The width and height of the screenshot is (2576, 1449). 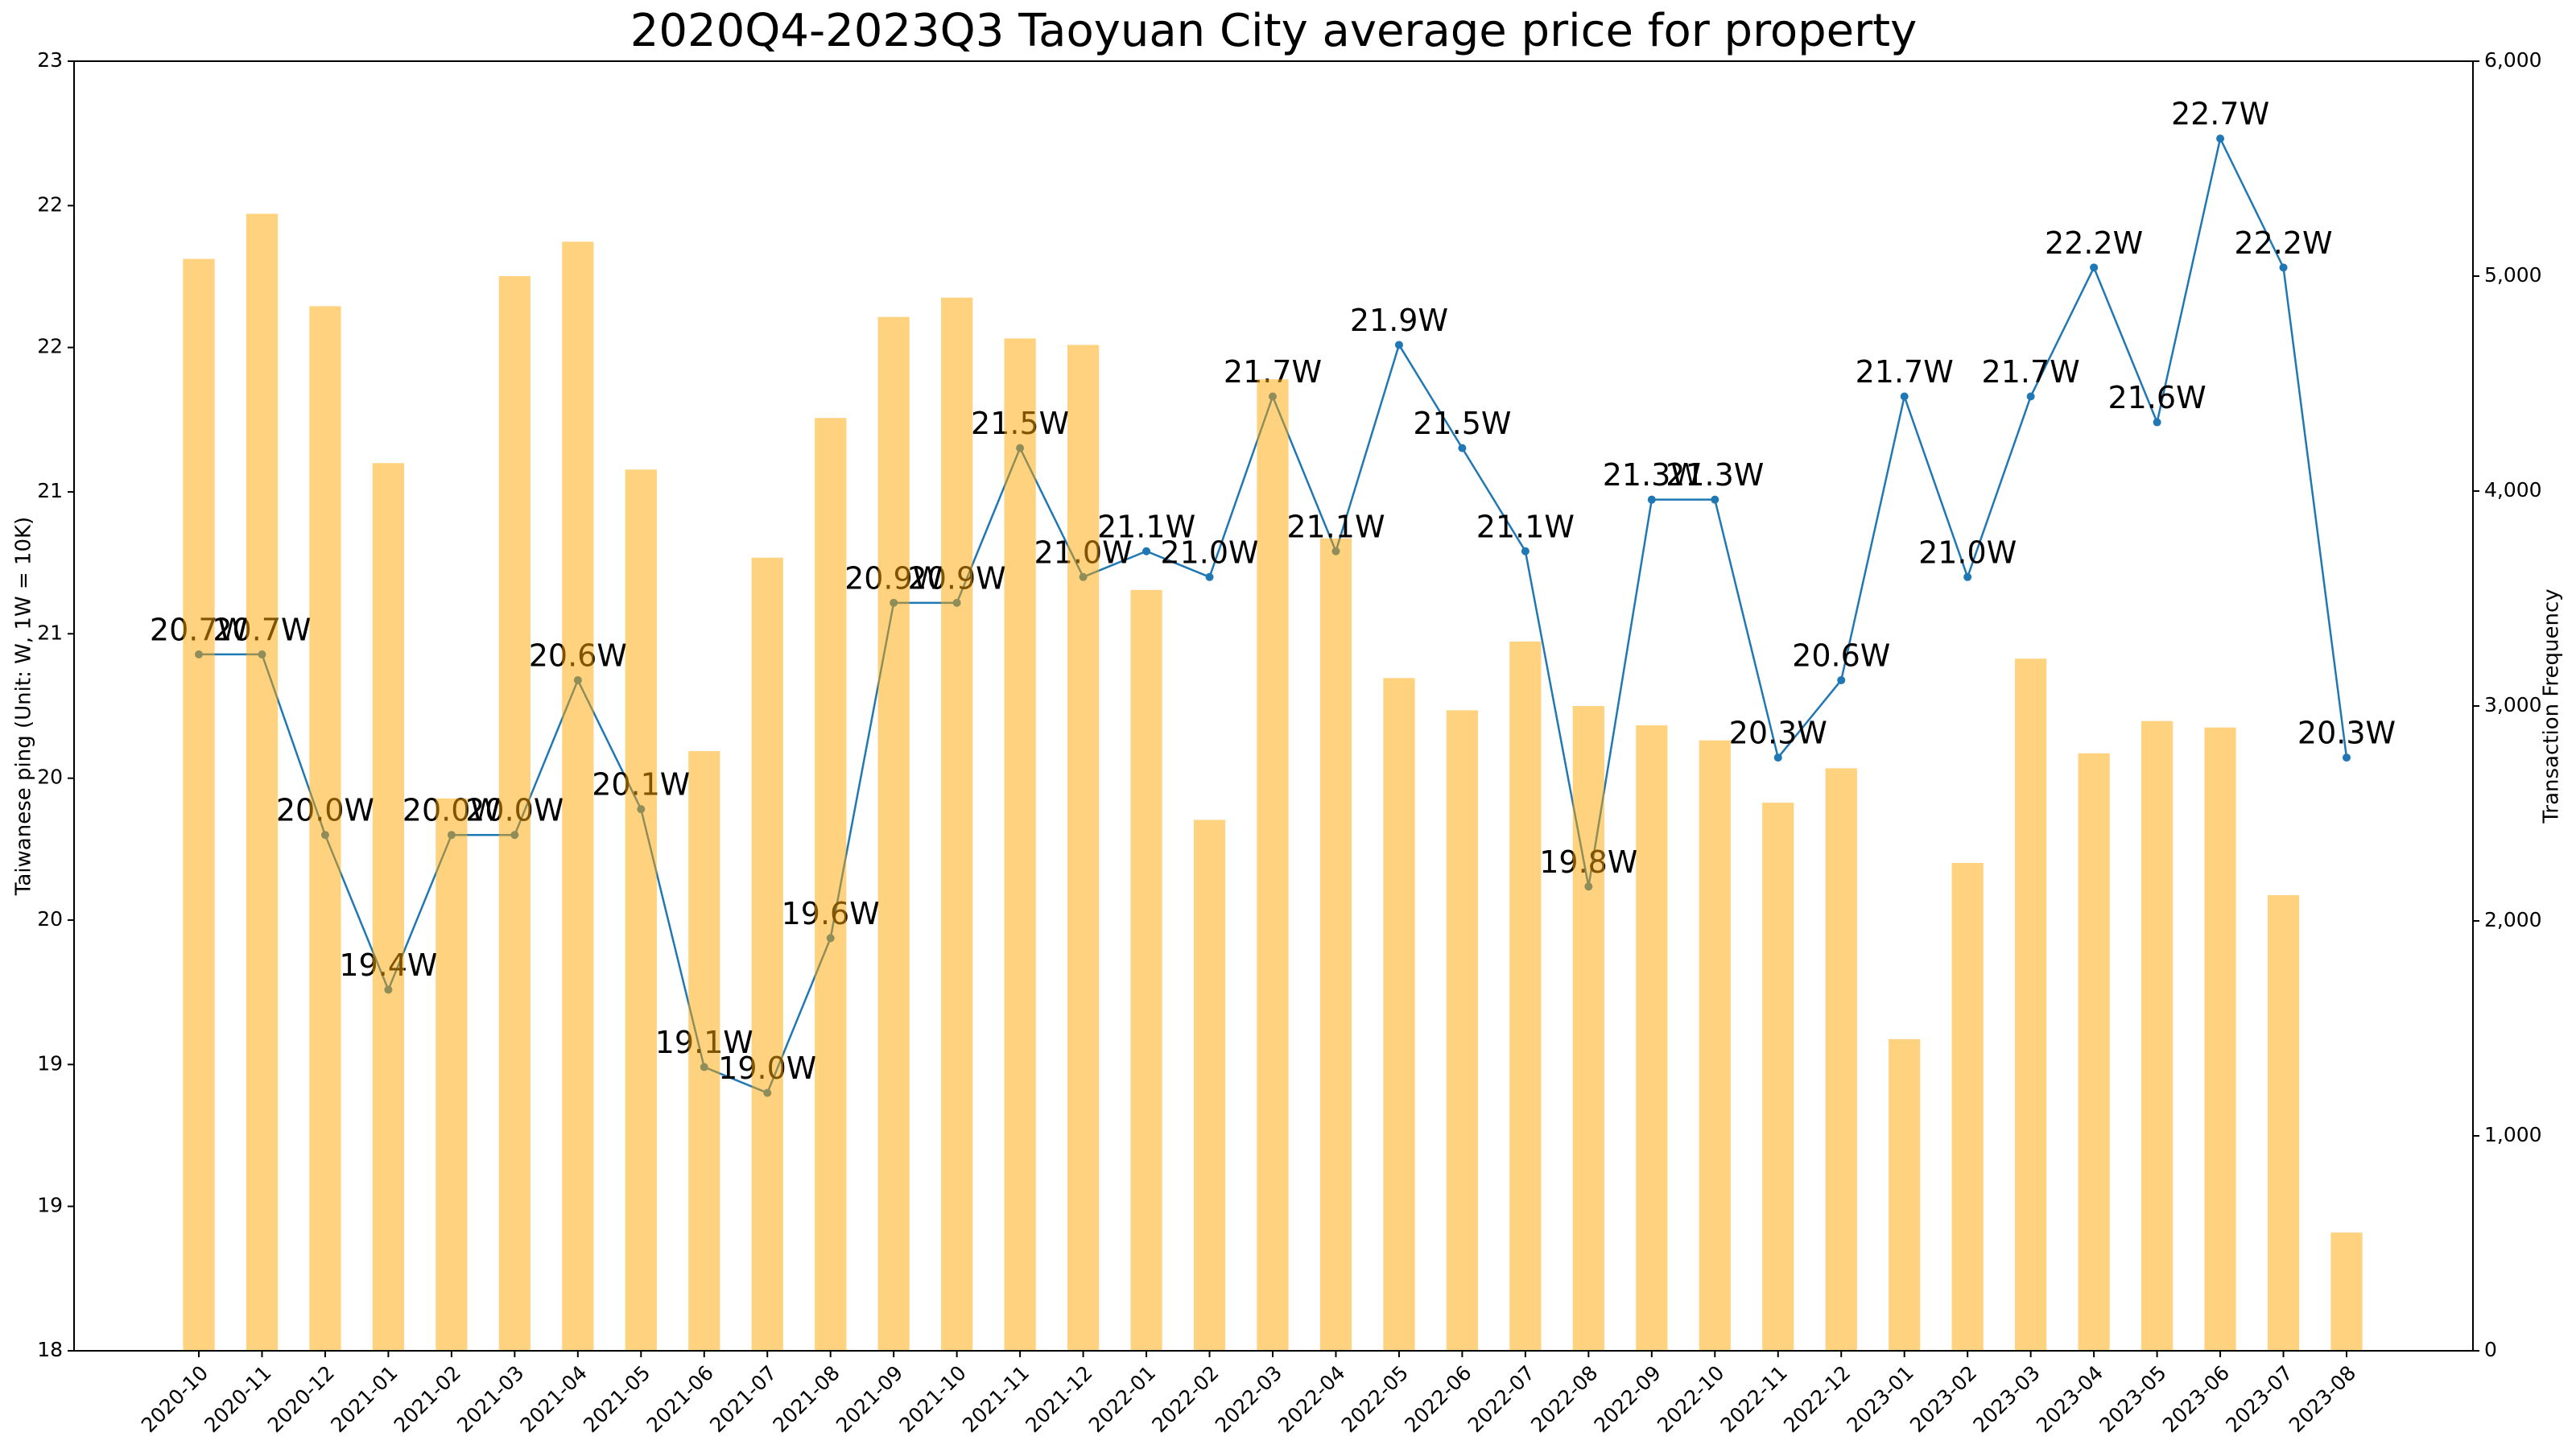 What do you see at coordinates (50, 60) in the screenshot?
I see `y-tick-label: 23` at bounding box center [50, 60].